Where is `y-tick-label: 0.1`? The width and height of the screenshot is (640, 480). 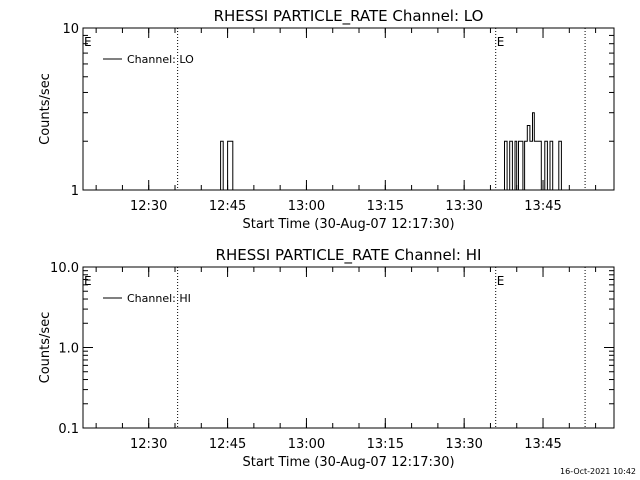
y-tick-label: 0.1 is located at coordinates (68, 429).